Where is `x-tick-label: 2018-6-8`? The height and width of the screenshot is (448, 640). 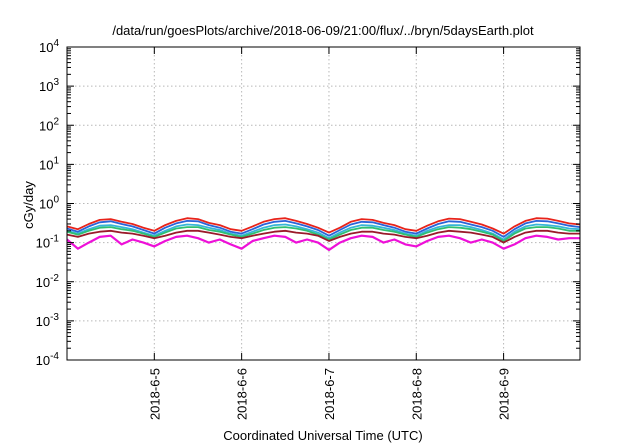 x-tick-label: 2018-6-8 is located at coordinates (416, 394).